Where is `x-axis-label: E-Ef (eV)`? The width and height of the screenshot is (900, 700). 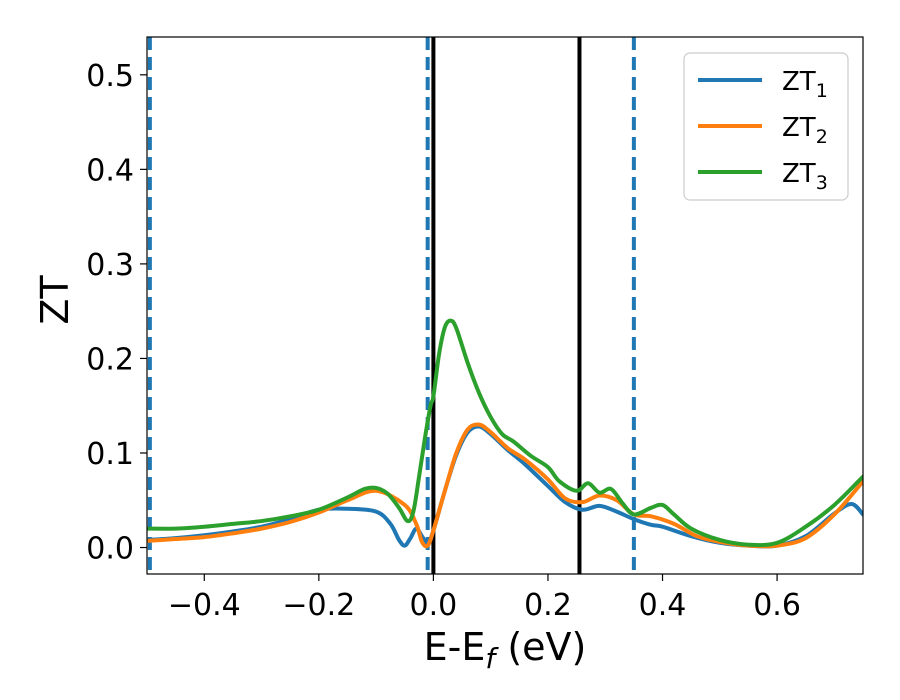
x-axis-label: E-Ef (eV) is located at coordinates (505, 650).